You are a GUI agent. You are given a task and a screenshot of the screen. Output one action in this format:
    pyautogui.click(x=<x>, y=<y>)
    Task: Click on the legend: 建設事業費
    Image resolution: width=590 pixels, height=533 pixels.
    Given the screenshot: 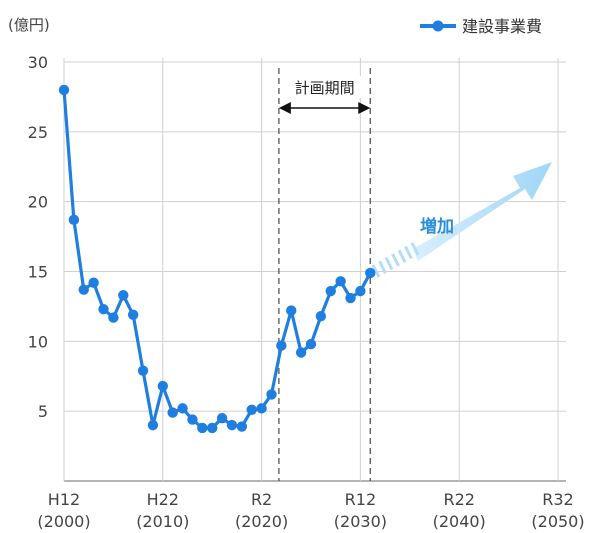 What is the action you would take?
    pyautogui.click(x=481, y=26)
    